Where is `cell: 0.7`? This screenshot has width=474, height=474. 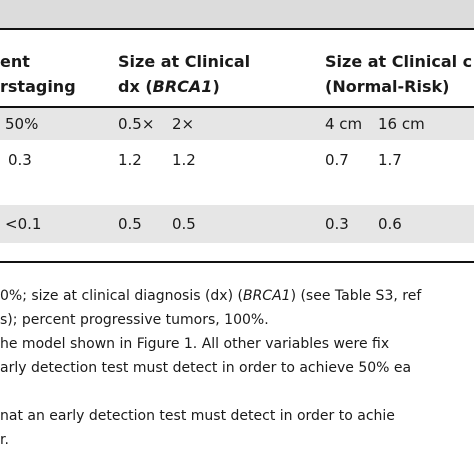 cell: 0.7 is located at coordinates (337, 160).